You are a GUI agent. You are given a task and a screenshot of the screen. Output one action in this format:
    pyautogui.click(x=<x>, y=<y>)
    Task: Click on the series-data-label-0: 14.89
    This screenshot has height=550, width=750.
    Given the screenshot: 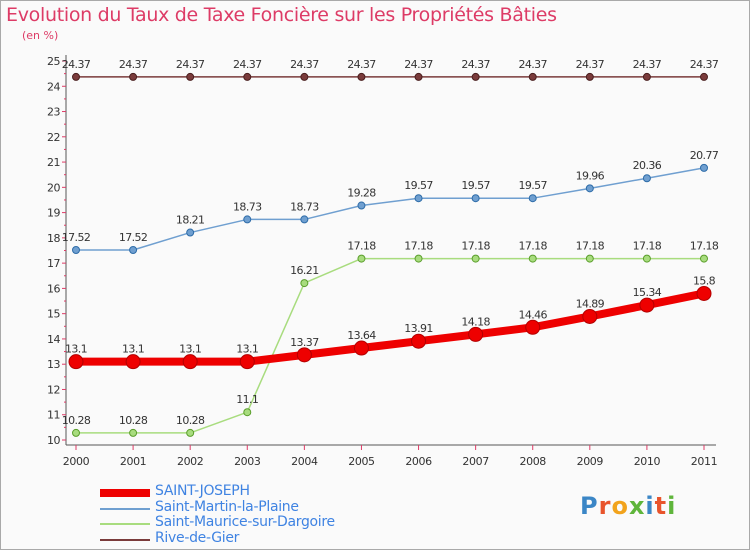 What is the action you would take?
    pyautogui.click(x=590, y=303)
    